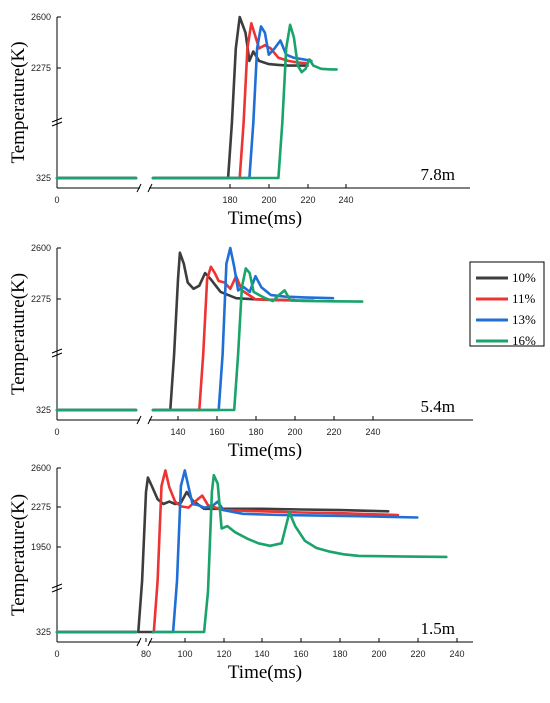 This screenshot has height=703, width=550. What do you see at coordinates (438, 406) in the screenshot?
I see `panel-label: 5.4m` at bounding box center [438, 406].